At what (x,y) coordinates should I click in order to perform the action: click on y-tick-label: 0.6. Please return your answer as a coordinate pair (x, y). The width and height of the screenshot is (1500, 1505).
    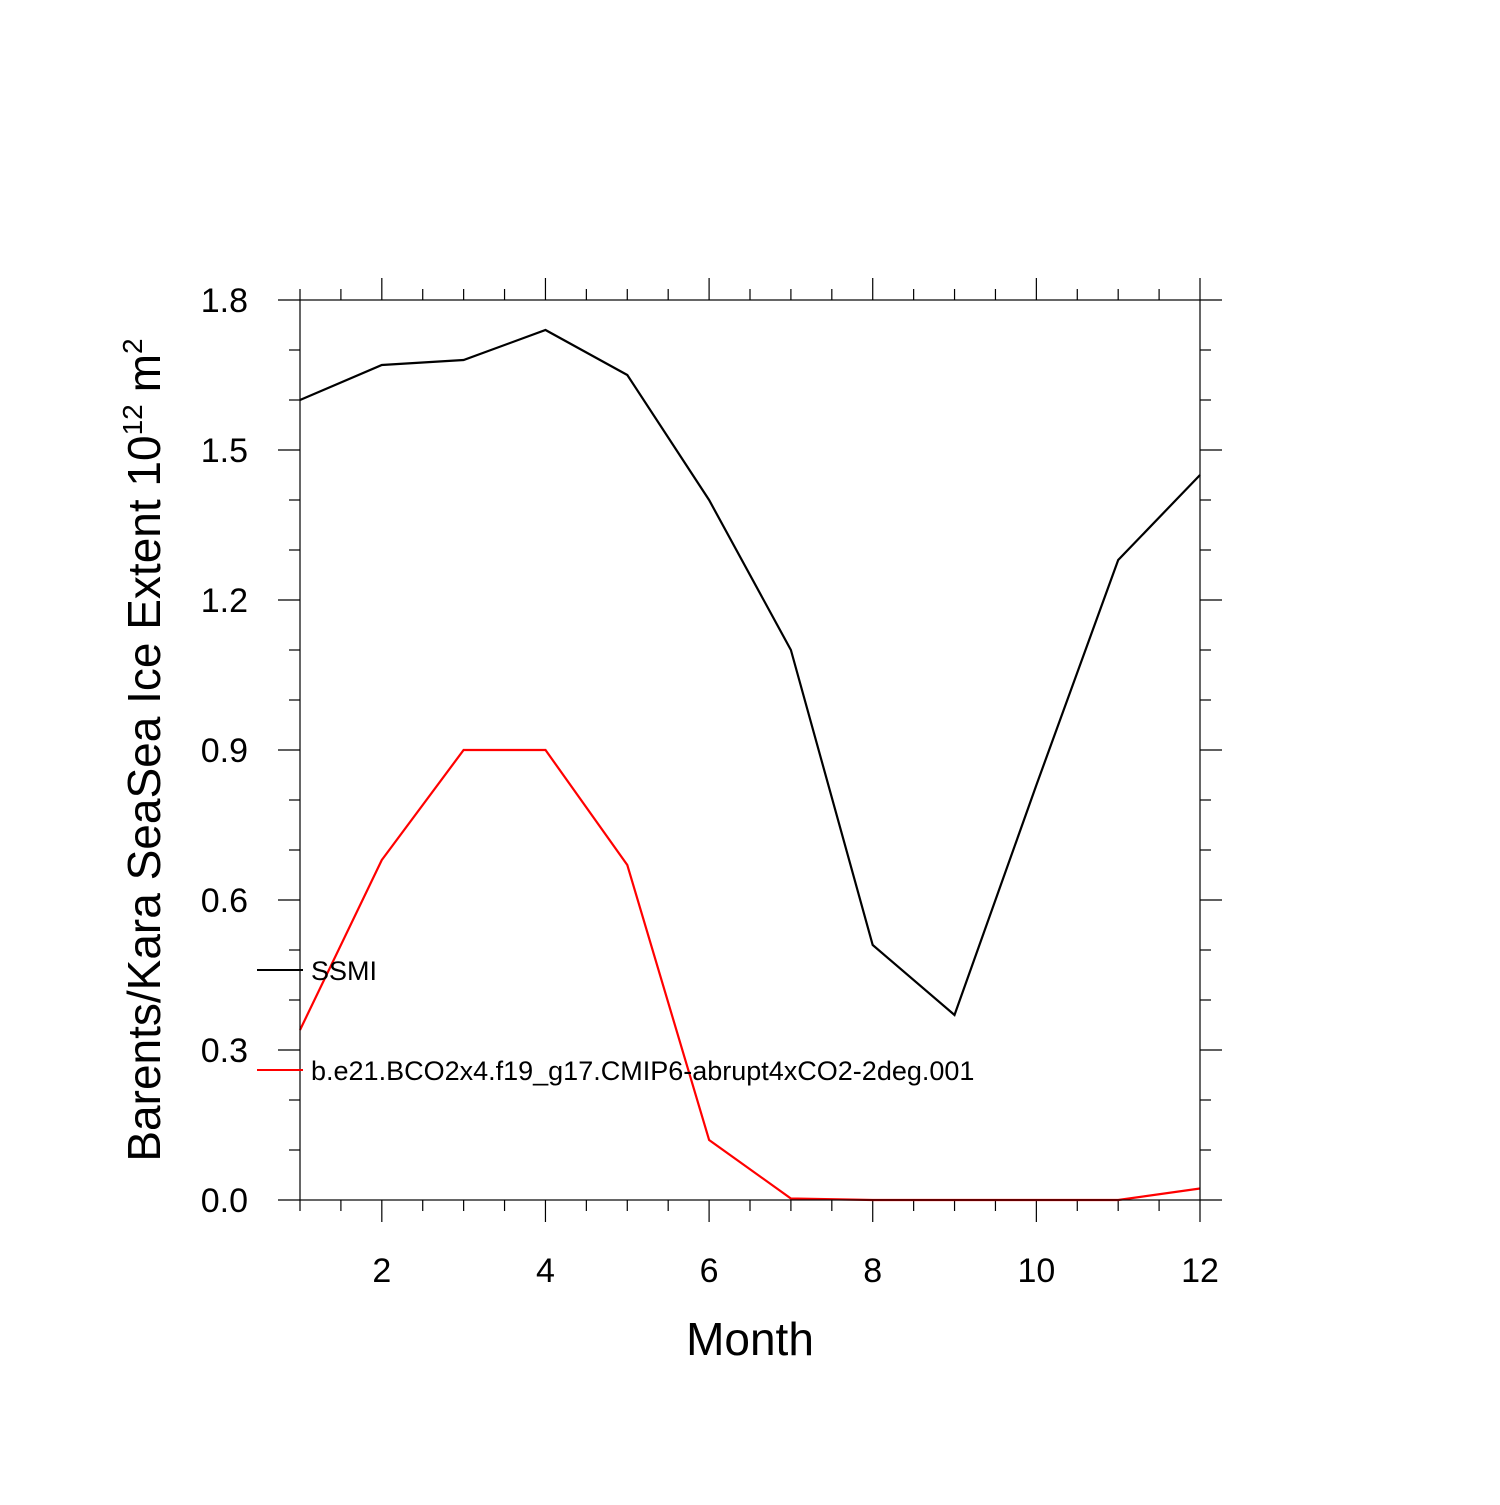
    Looking at the image, I should click on (224, 901).